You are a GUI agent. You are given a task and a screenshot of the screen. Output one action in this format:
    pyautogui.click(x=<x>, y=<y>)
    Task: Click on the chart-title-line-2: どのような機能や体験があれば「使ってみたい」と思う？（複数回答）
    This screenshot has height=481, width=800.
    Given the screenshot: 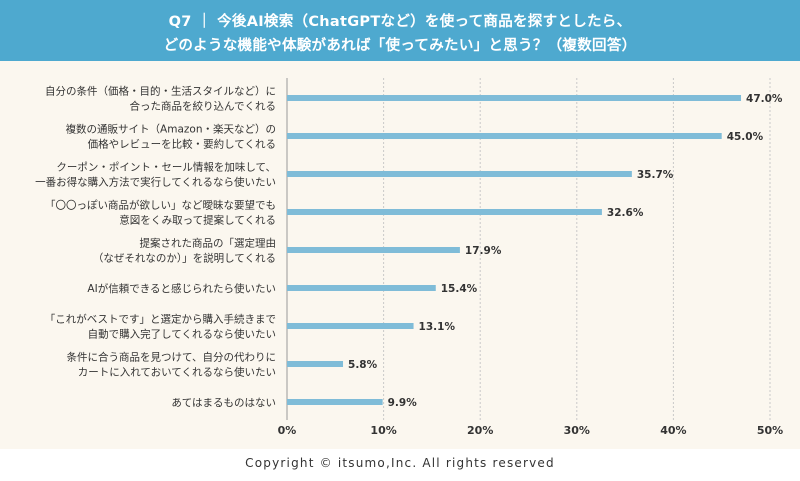 What is the action you would take?
    pyautogui.click(x=400, y=46)
    